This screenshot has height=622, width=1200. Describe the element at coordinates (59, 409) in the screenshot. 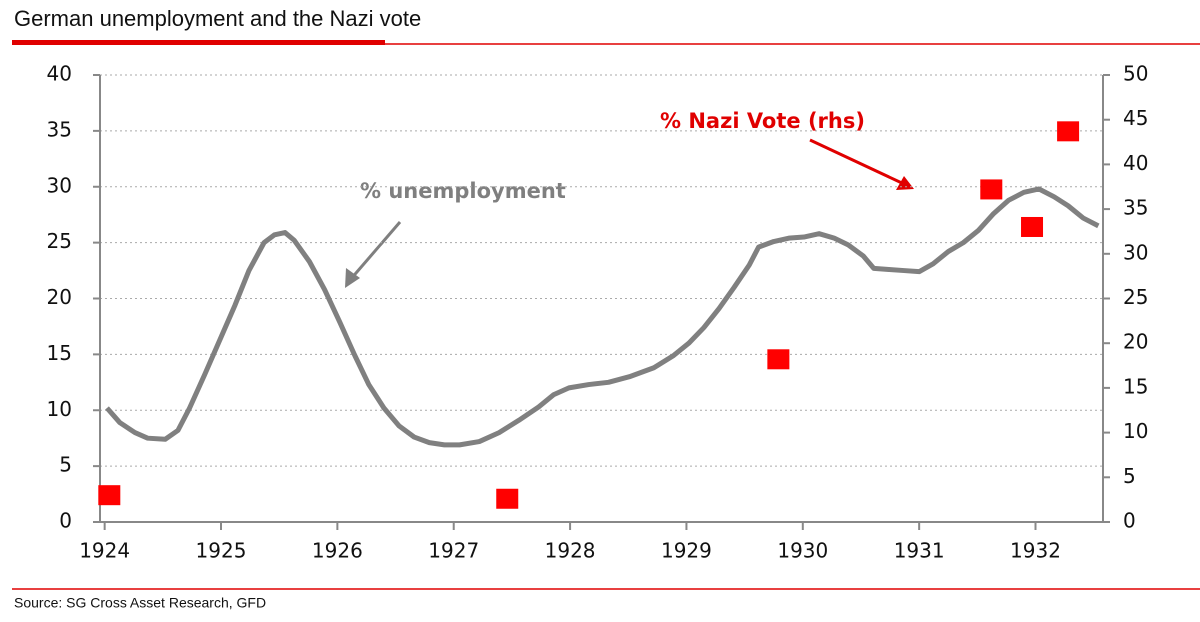

I see `y-tick-label: 10` at that location.